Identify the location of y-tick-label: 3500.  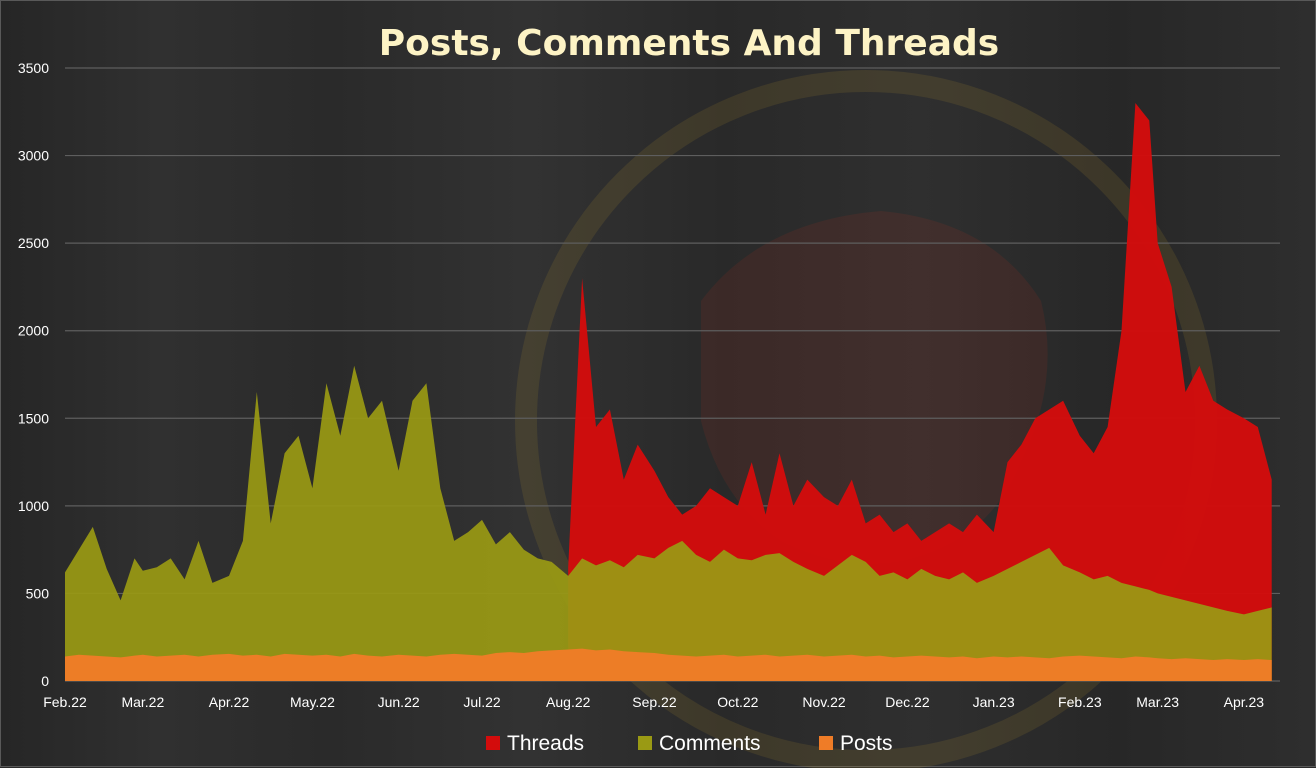
(33, 68).